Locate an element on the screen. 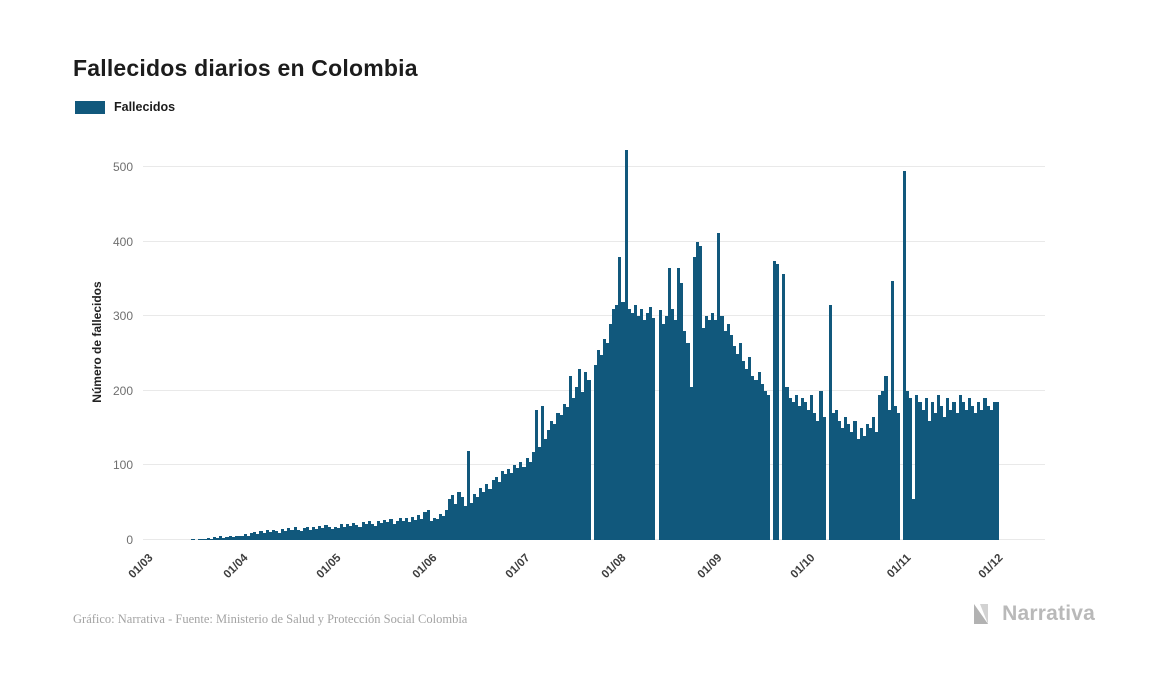  narrativa-logo: Narrativa is located at coordinates (1034, 614).